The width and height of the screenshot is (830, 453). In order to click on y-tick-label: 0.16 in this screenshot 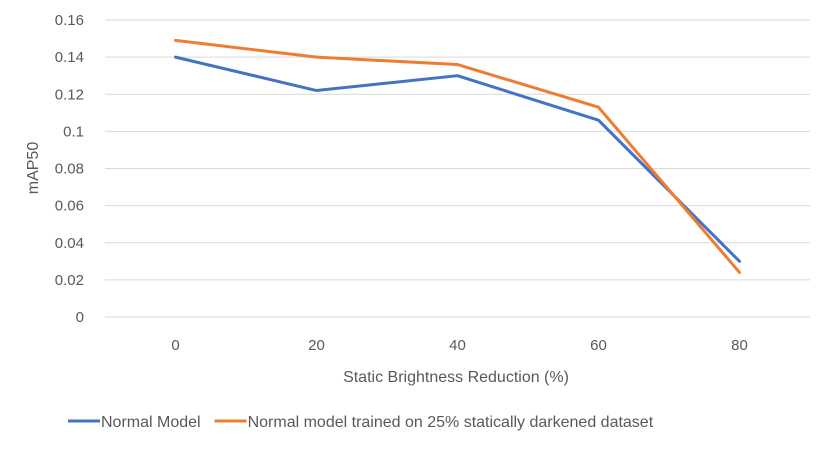, I will do `click(69, 20)`.